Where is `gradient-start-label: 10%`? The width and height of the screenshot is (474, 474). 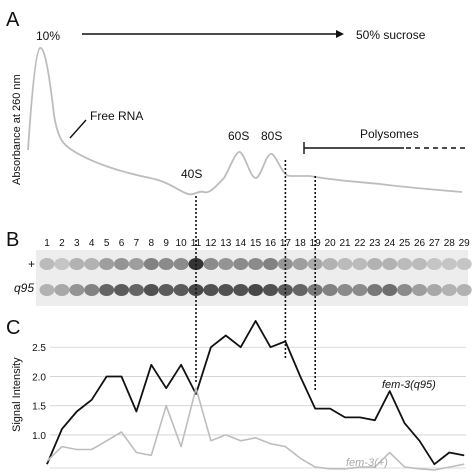
gradient-start-label: 10% is located at coordinates (48, 36).